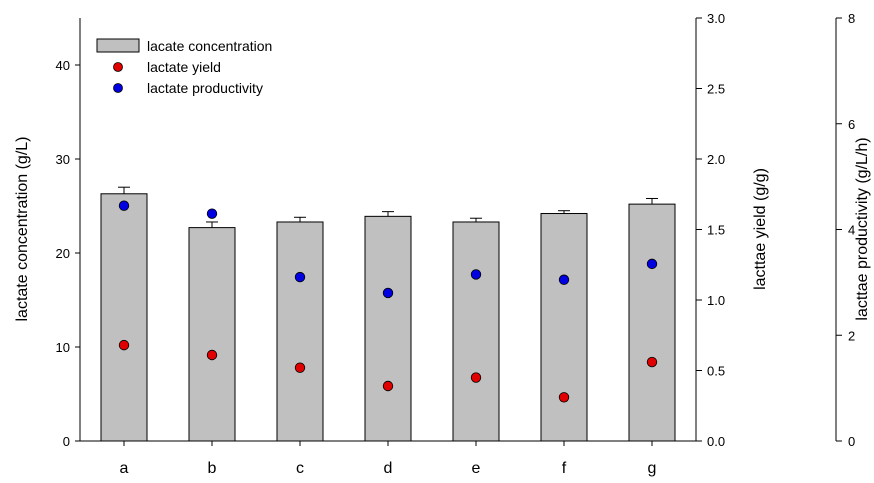  What do you see at coordinates (124, 205) in the screenshot?
I see `productivity-point-a` at bounding box center [124, 205].